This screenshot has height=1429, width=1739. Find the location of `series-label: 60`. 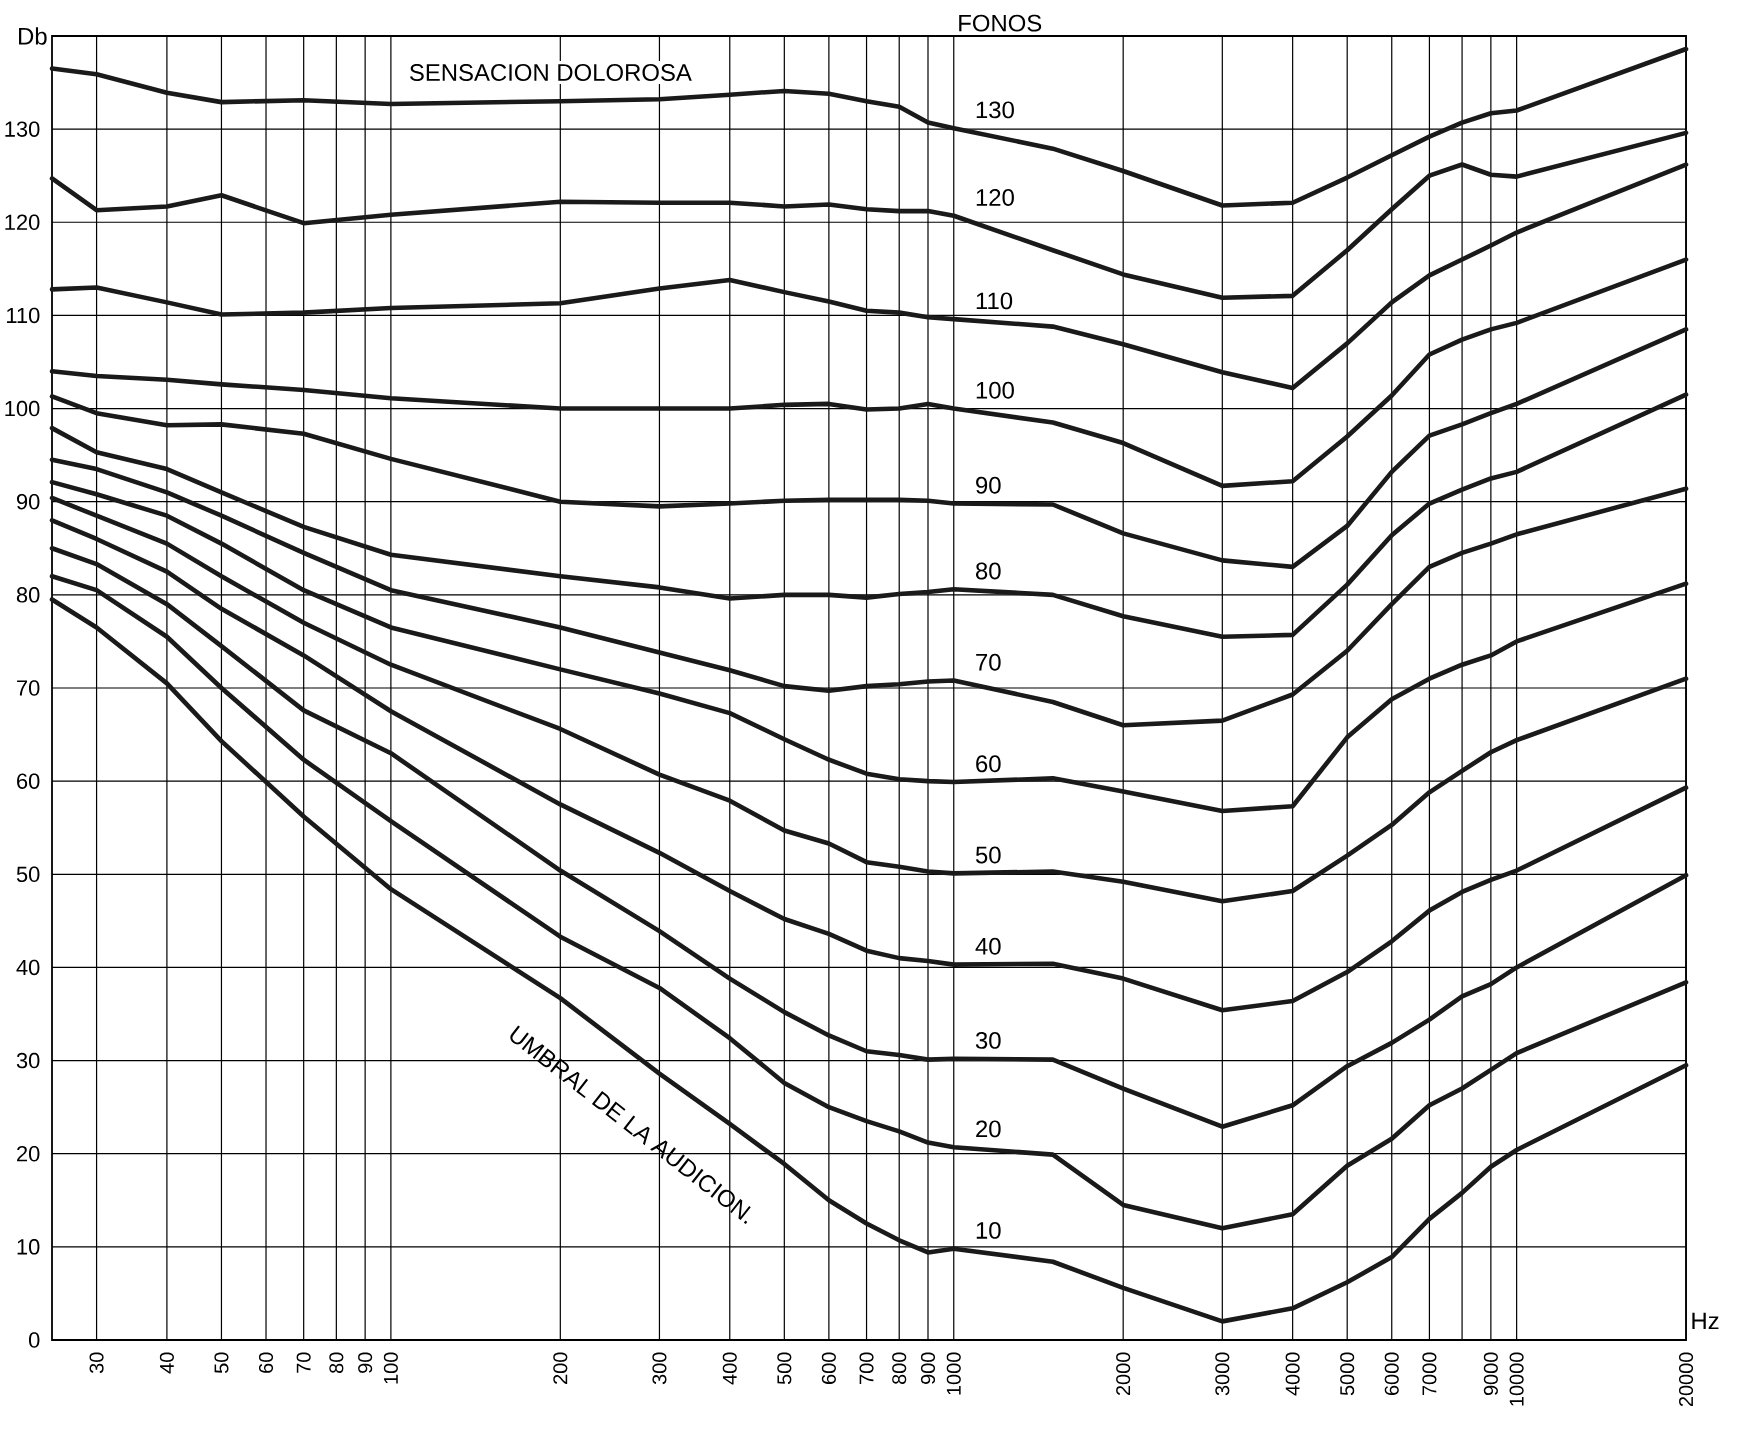

series-label: 60 is located at coordinates (988, 764).